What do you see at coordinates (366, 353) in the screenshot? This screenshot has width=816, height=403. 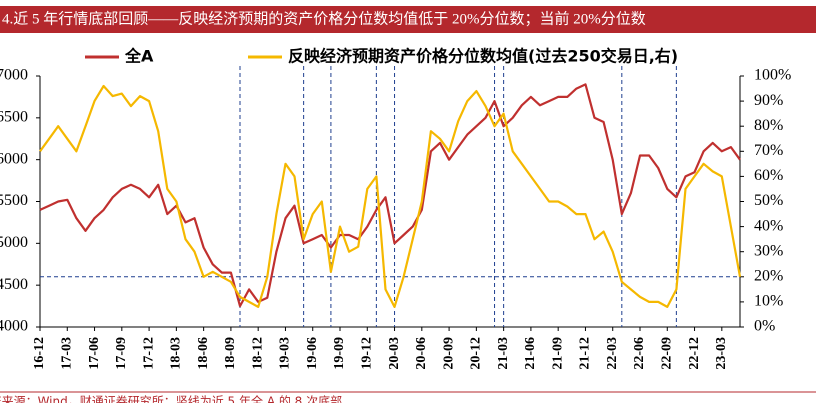 I see `x-tick-label: 19-12` at bounding box center [366, 353].